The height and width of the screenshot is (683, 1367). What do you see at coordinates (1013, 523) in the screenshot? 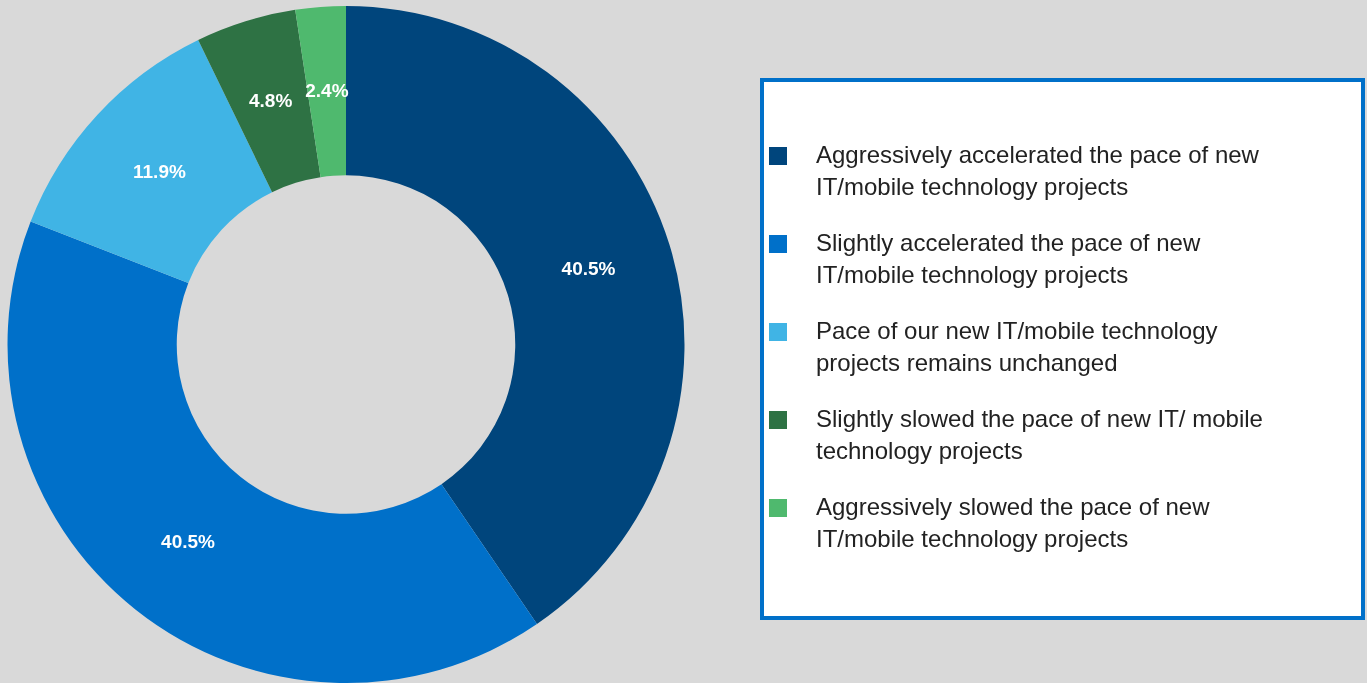
I see `legend-label: Aggressively slowed the pace of new IT/mobile technology projects` at bounding box center [1013, 523].